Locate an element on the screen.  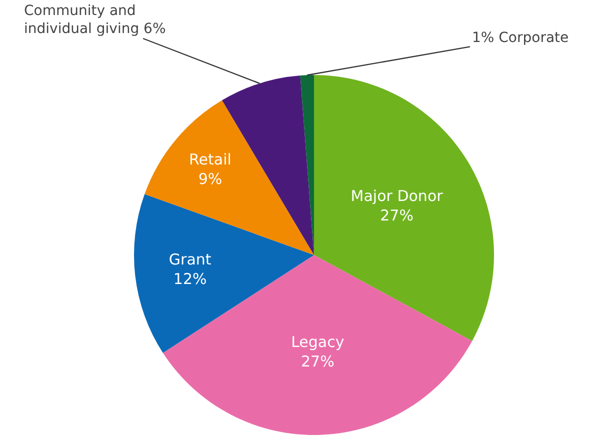
slice-label: 1% Corporate is located at coordinates (520, 38).